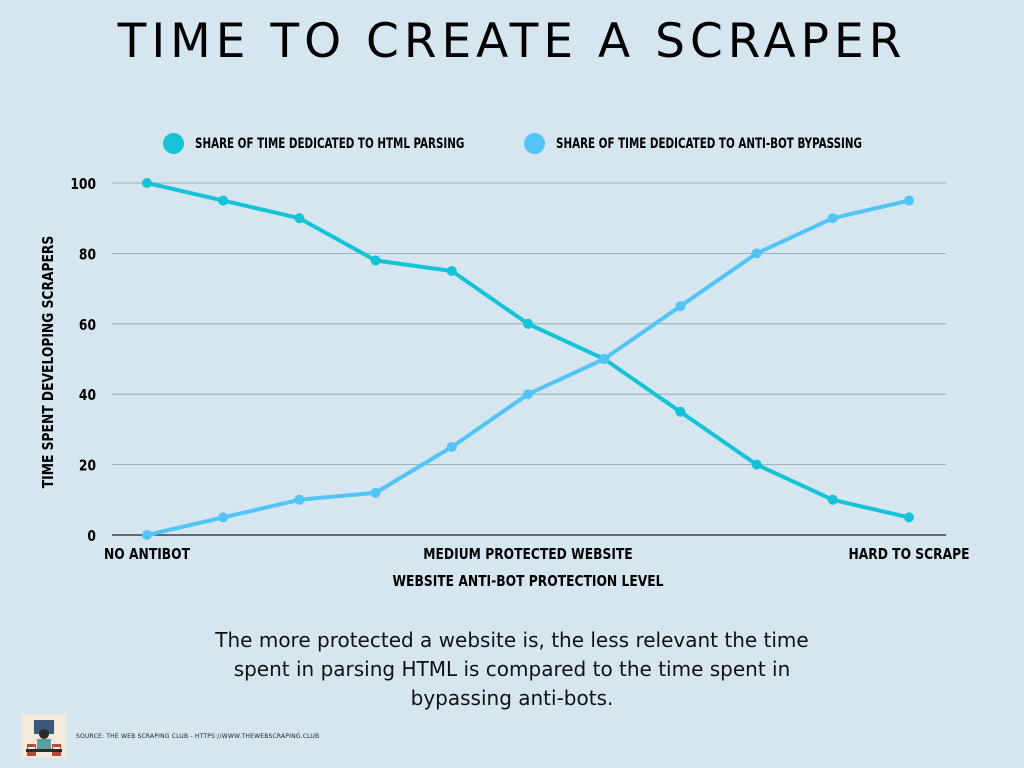 The image size is (1024, 768). I want to click on y-axis-title: TIME SPENT DEVELOPING SCRAPERS, so click(48, 362).